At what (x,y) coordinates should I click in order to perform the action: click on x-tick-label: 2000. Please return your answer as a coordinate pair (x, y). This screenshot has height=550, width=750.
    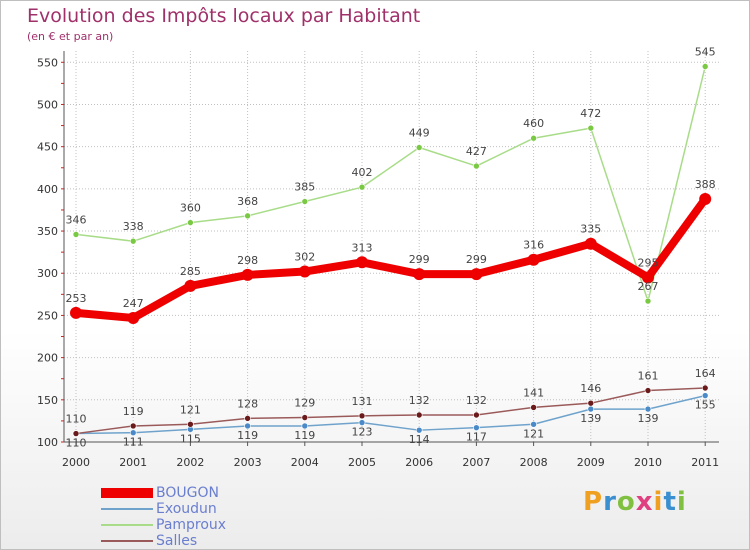
    Looking at the image, I should click on (76, 462).